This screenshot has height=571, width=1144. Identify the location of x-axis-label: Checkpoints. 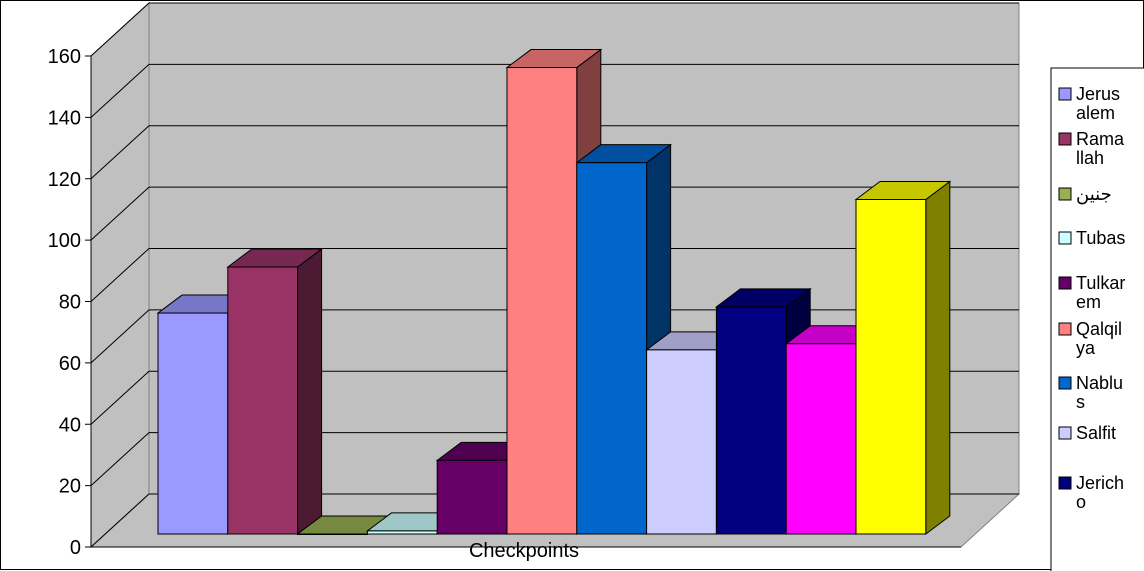
(524, 551).